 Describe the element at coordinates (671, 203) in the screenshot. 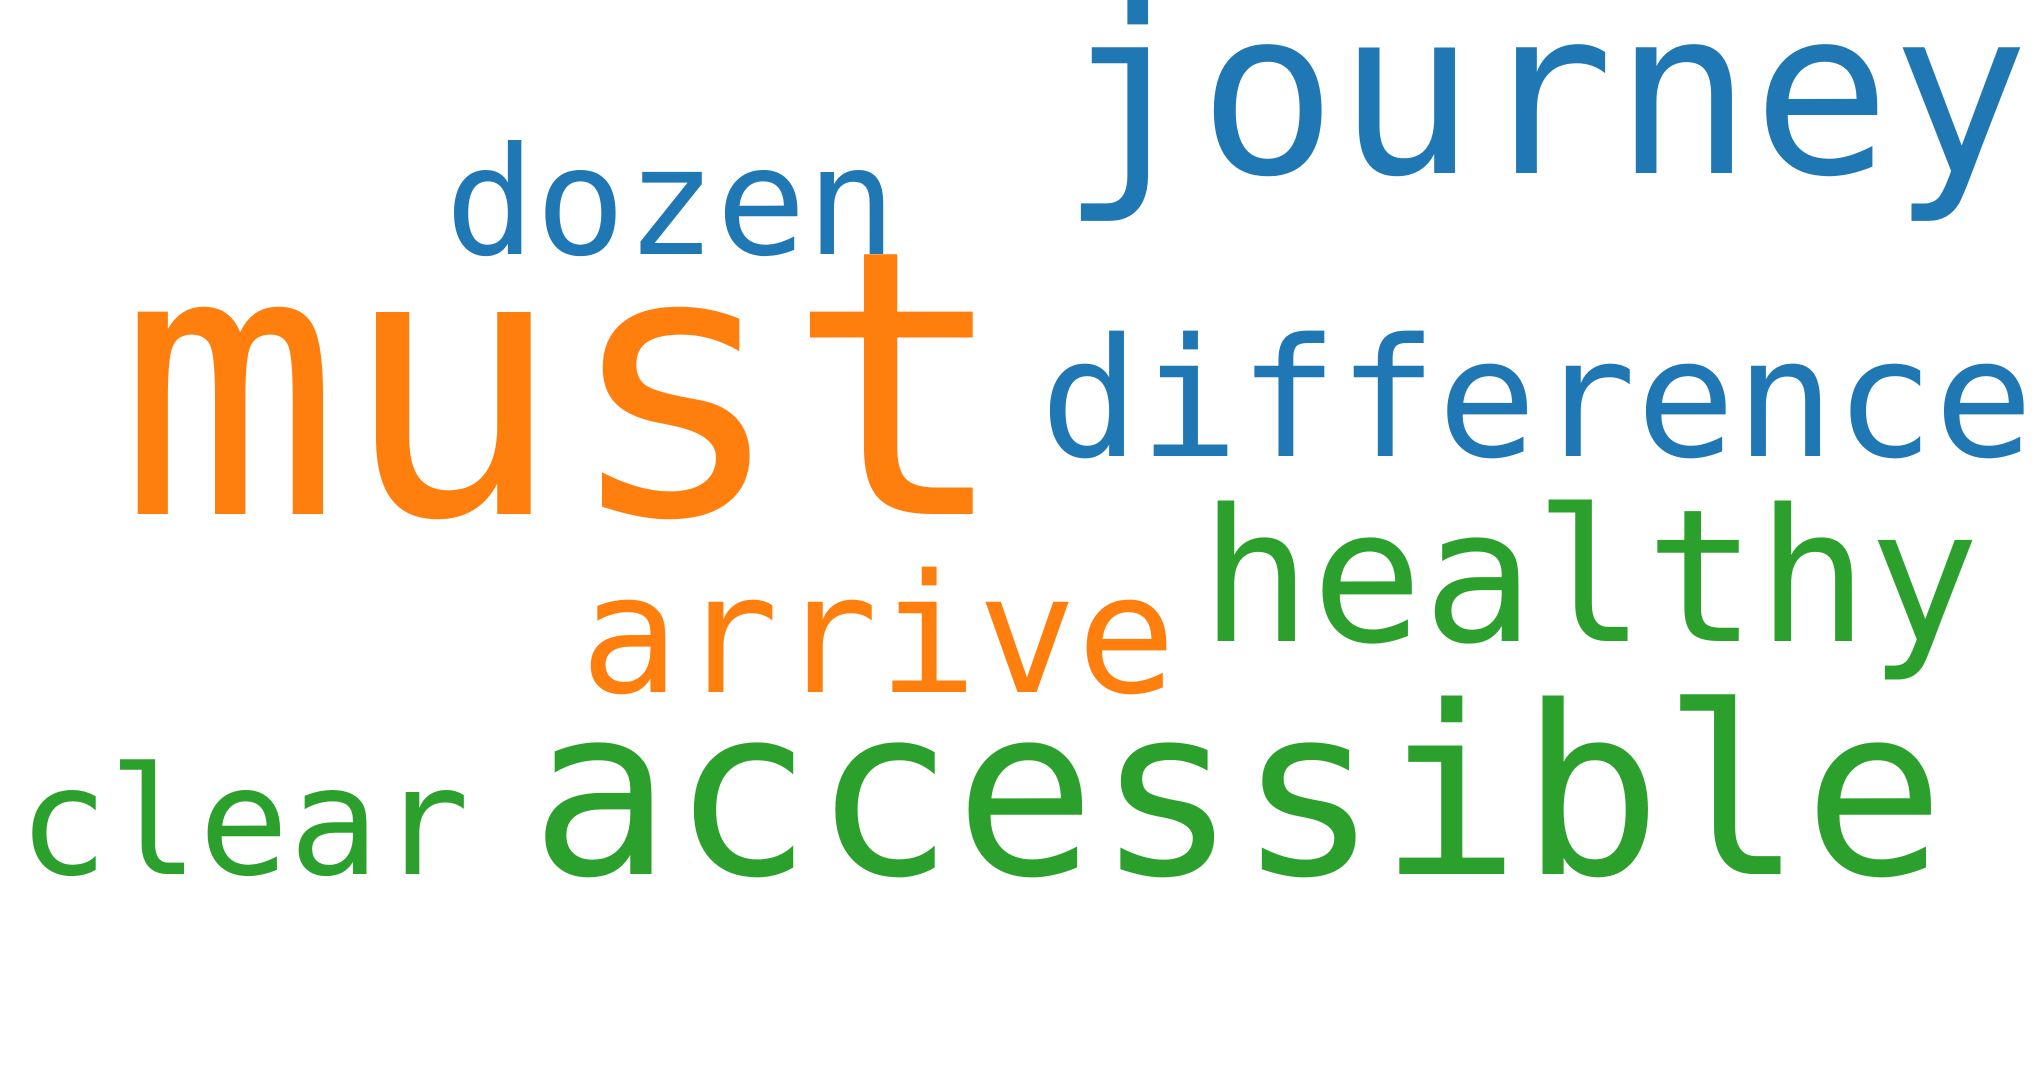

I see `word-dozen: dozen` at that location.